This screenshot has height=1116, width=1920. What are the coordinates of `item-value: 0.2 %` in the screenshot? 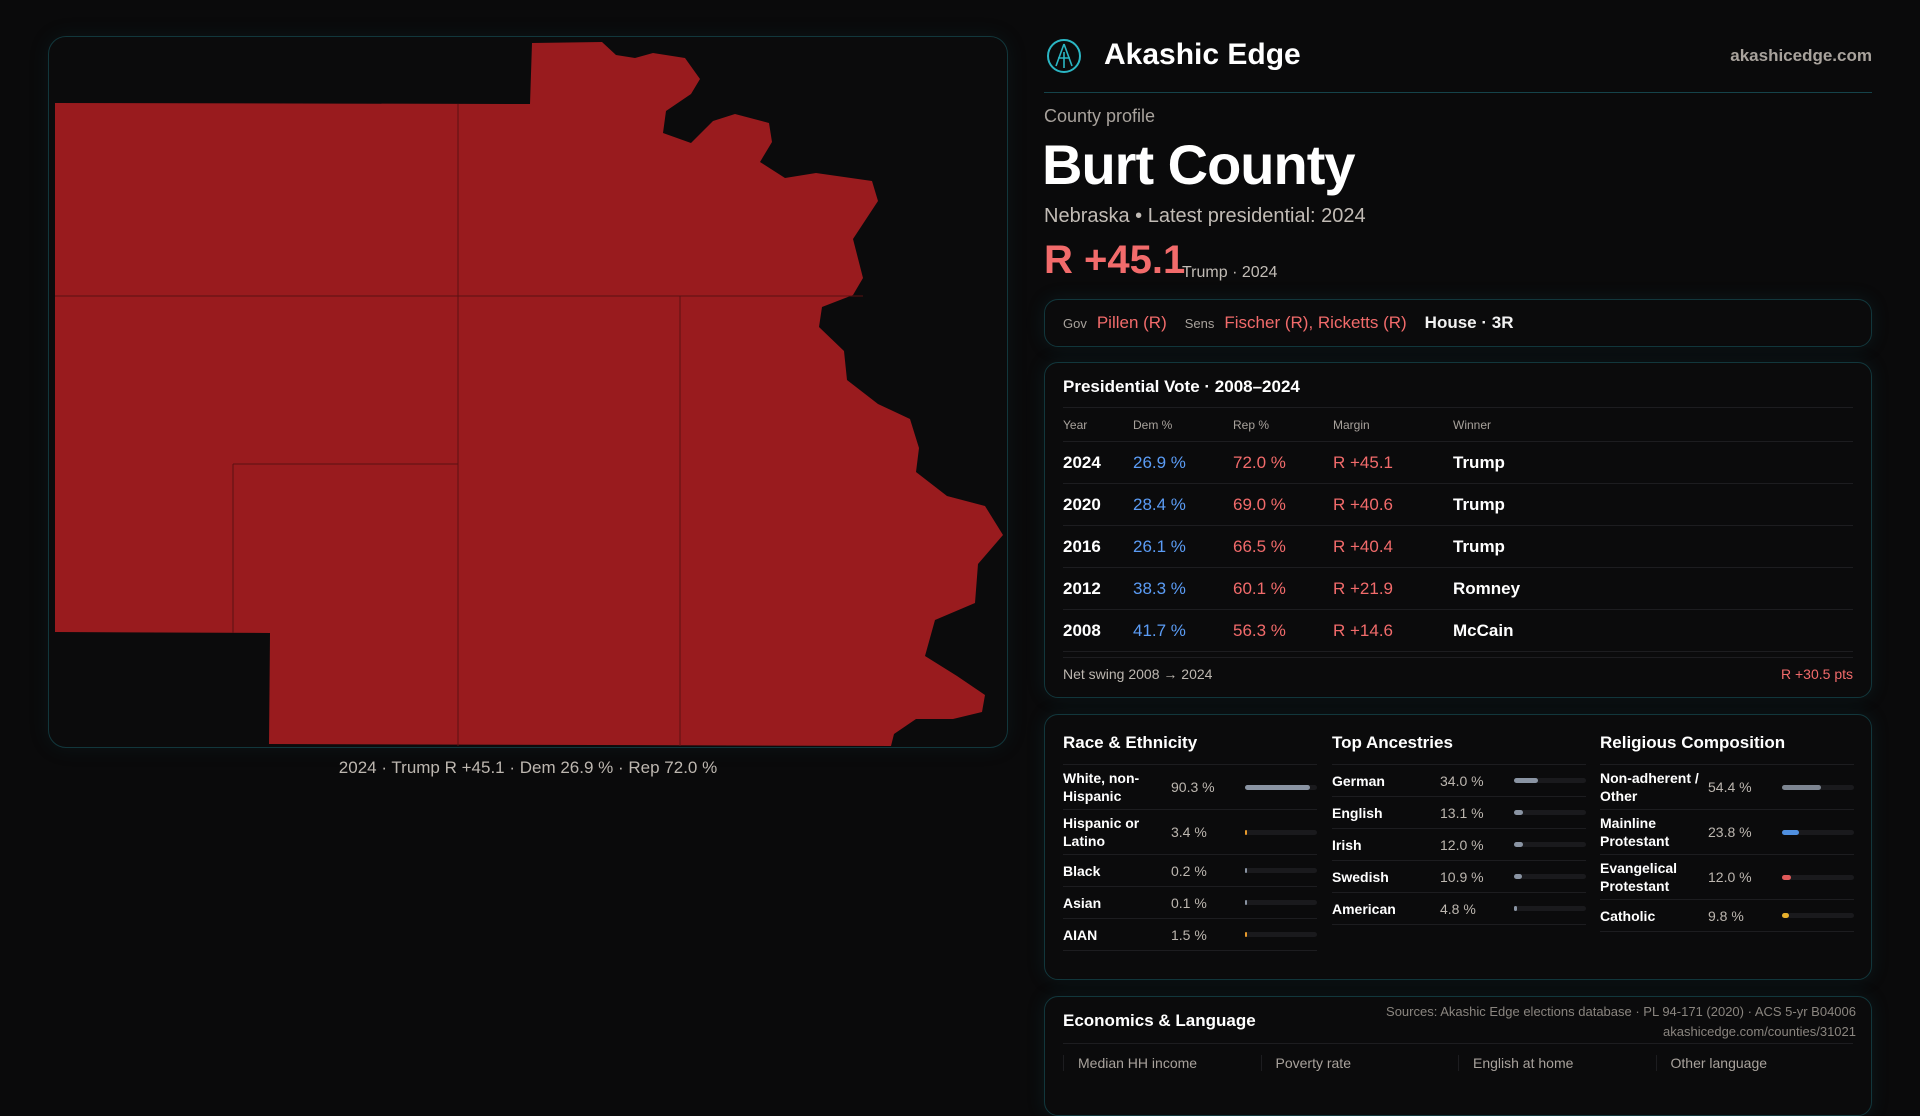 It's located at (1189, 870).